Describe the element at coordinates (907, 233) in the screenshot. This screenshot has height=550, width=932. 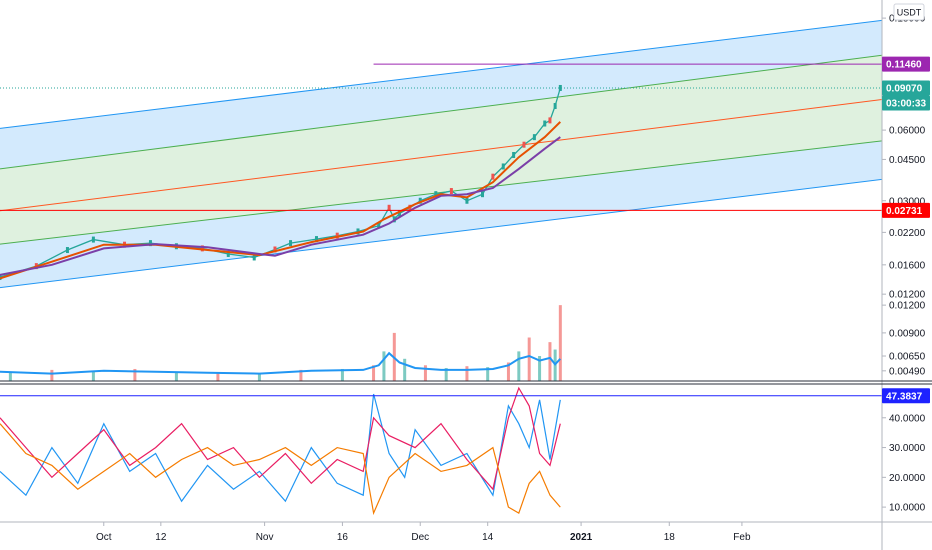
I see `y-tick-label: 0.02200` at that location.